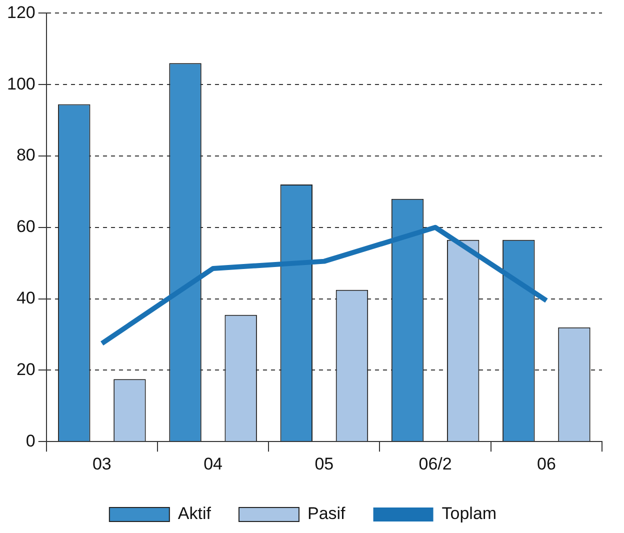 The width and height of the screenshot is (624, 533). What do you see at coordinates (31, 440) in the screenshot?
I see `y-tick-label: 0` at bounding box center [31, 440].